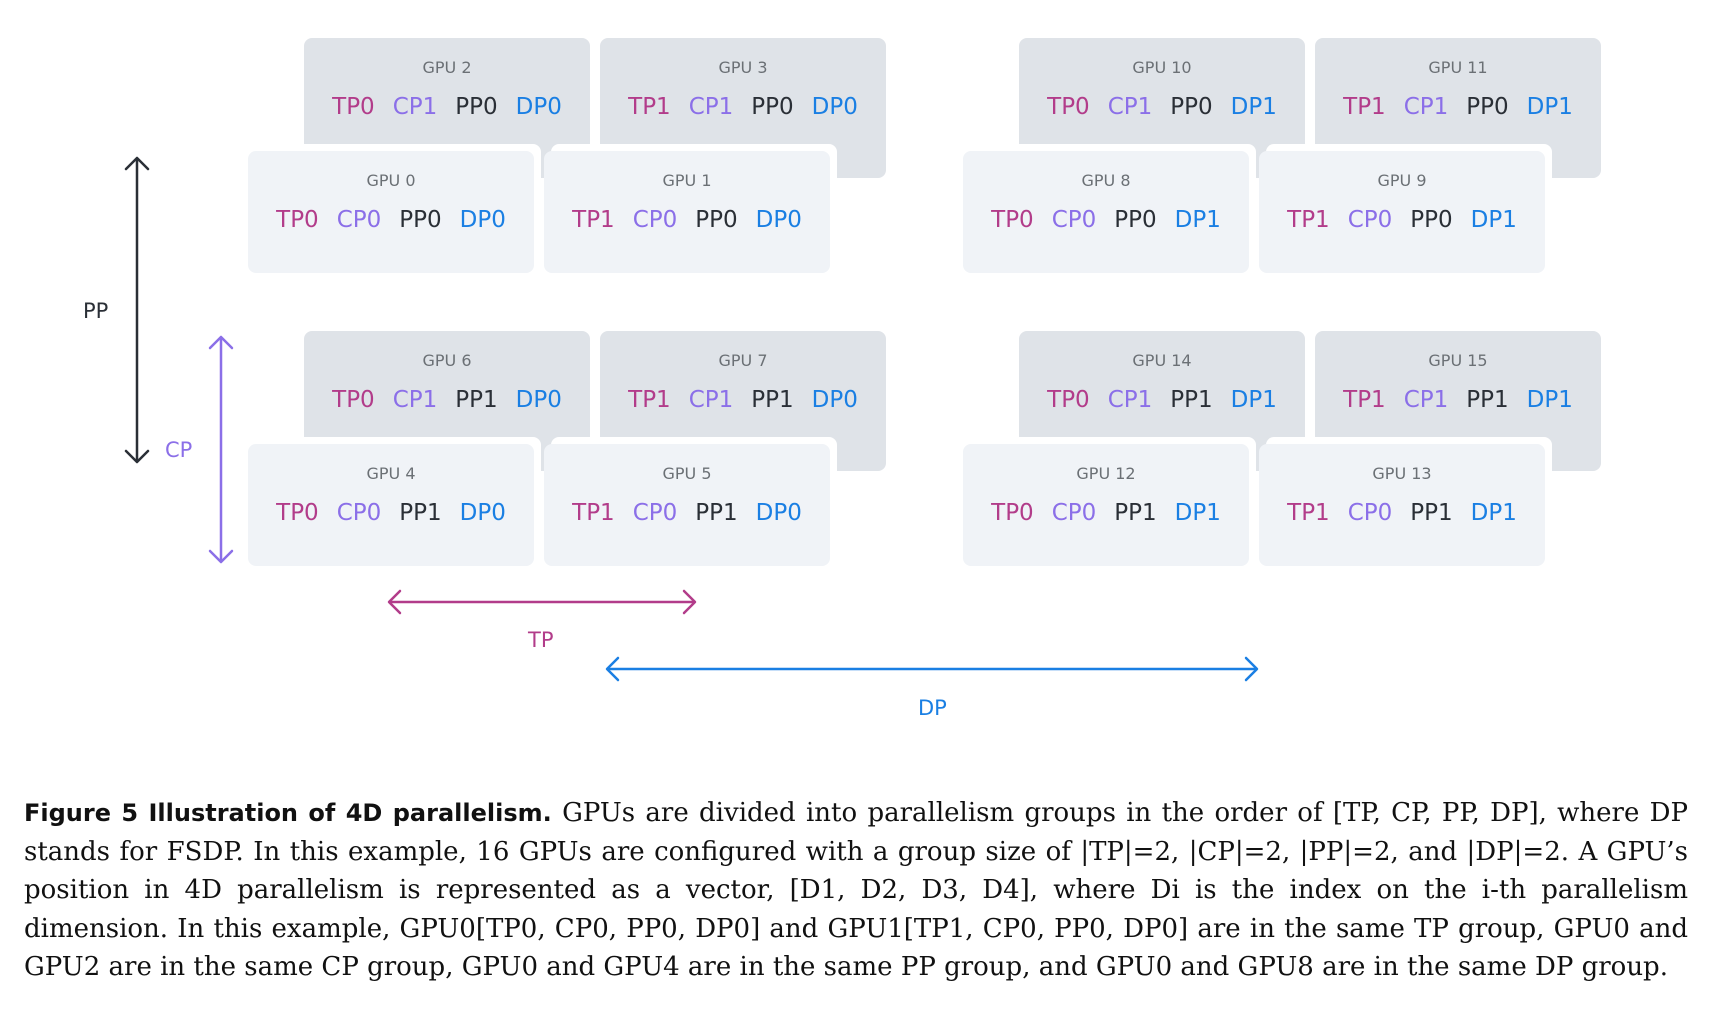 The height and width of the screenshot is (1032, 1710). Describe the element at coordinates (447, 67) in the screenshot. I see `gpu-title: GPU 2` at that location.